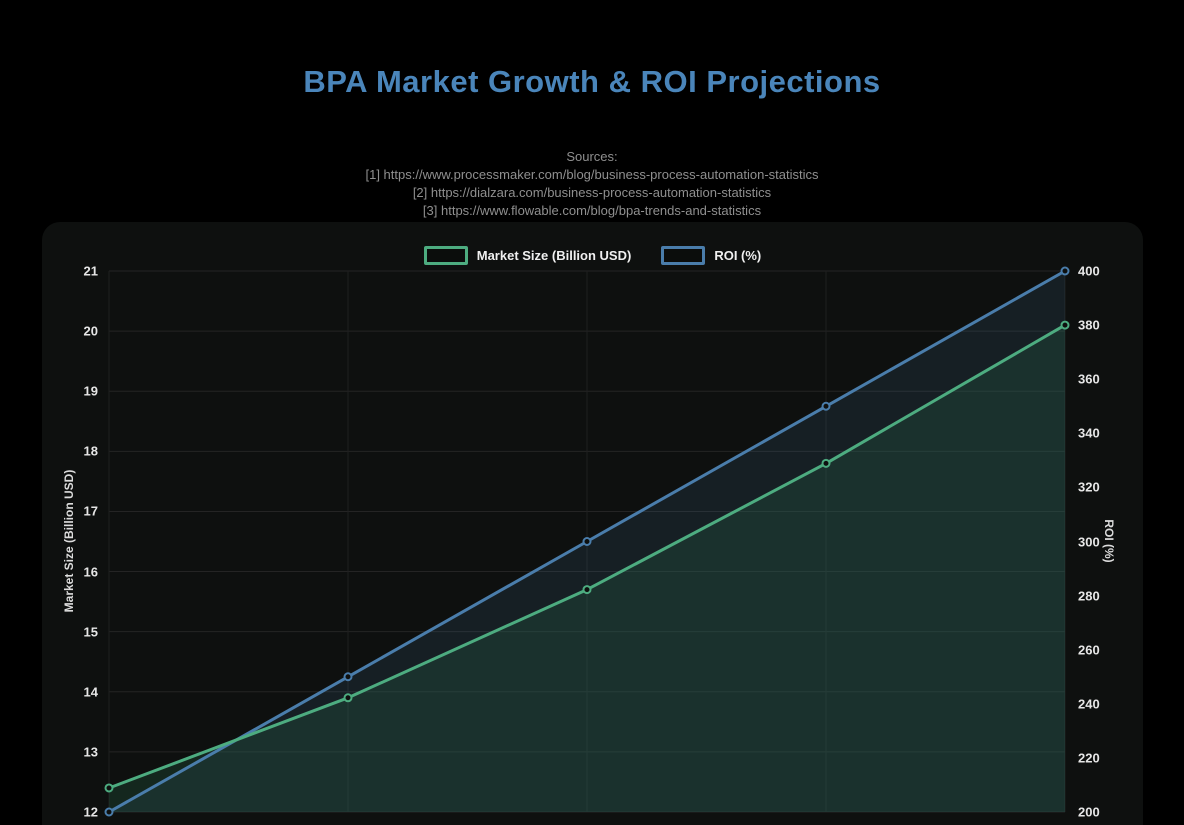 The height and width of the screenshot is (825, 1184). What do you see at coordinates (90, 632) in the screenshot?
I see `left-axis-tick-label: 15` at bounding box center [90, 632].